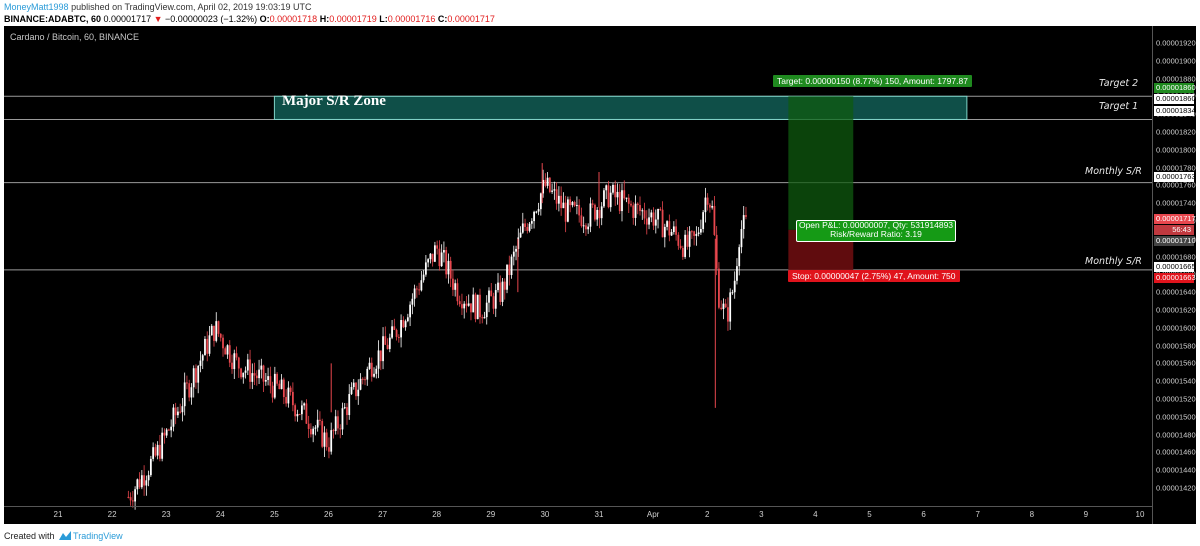 The image size is (1200, 546). I want to click on price-tick-label: 0.00001880, so click(1176, 78).